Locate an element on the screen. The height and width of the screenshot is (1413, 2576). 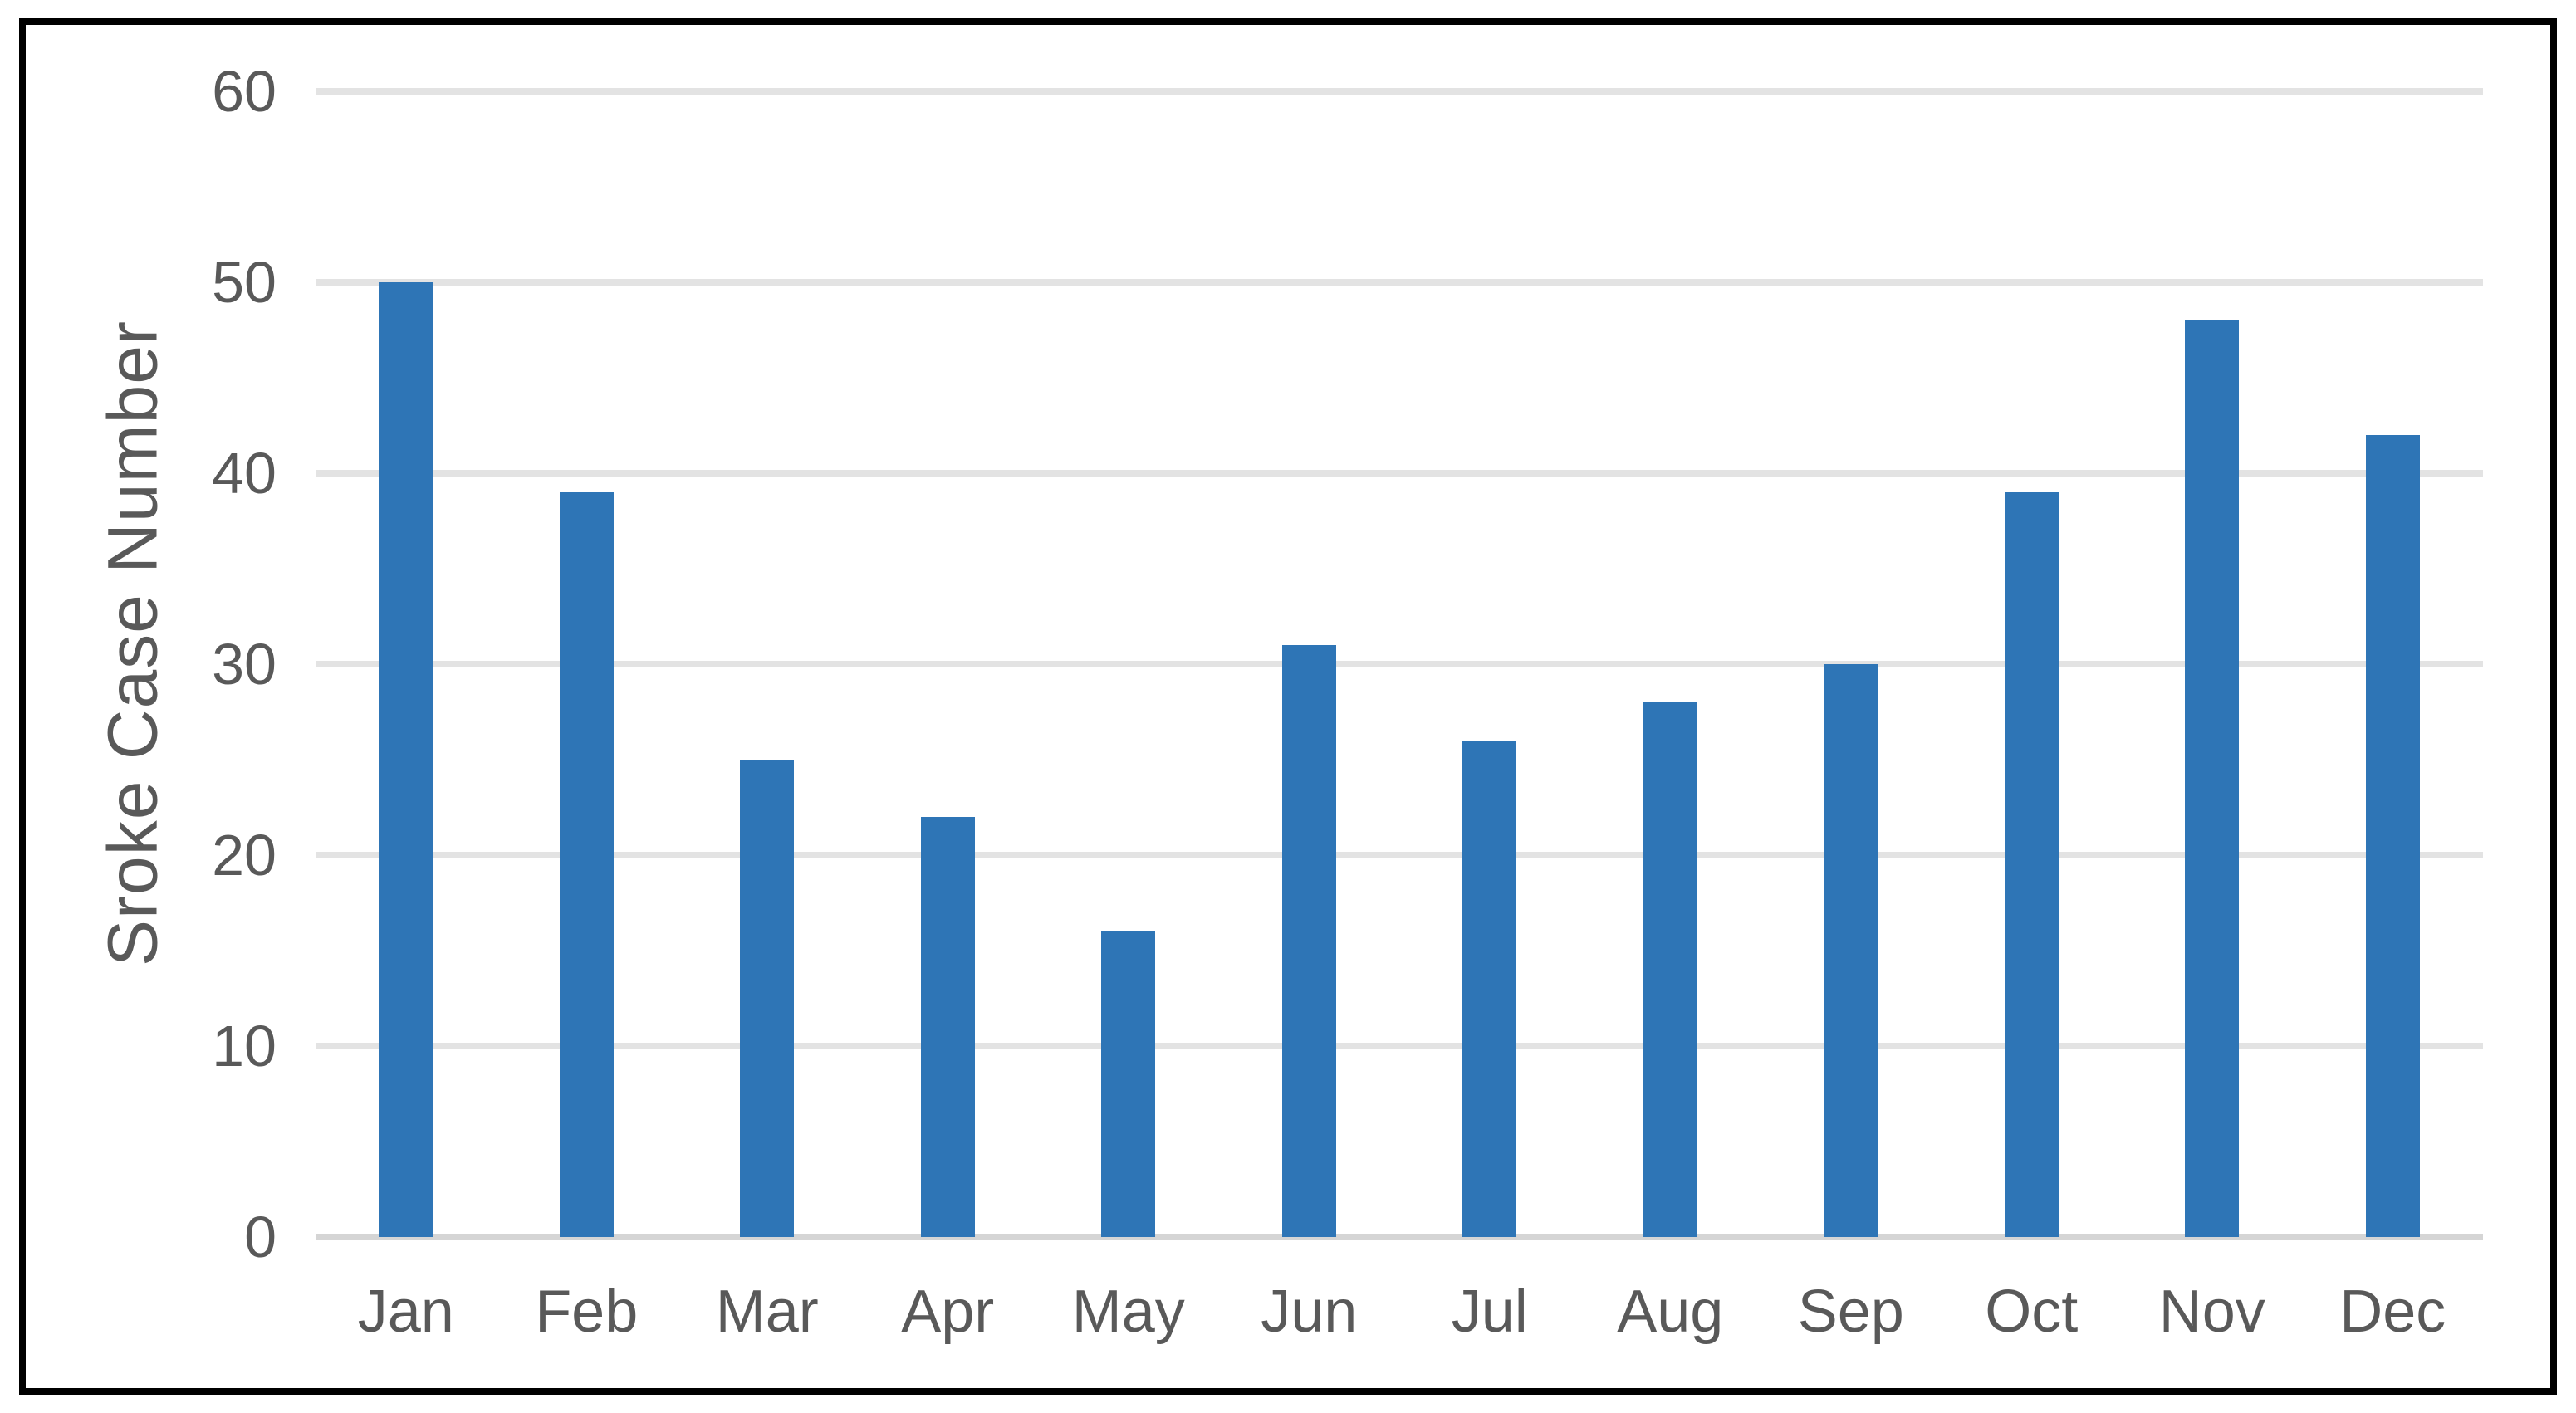
bar-oct is located at coordinates (2031, 864).